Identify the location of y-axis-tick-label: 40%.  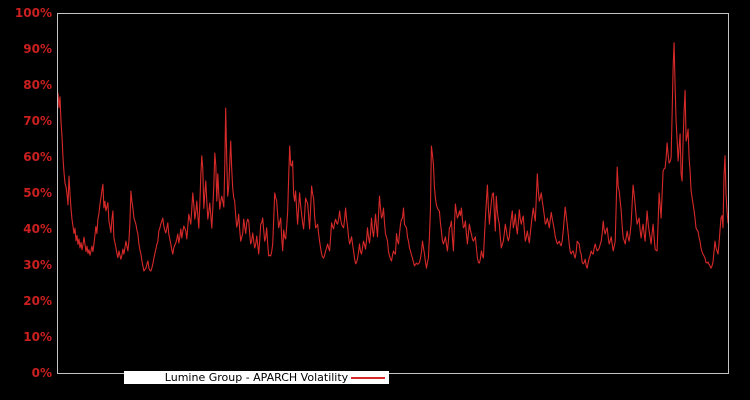
(37, 229).